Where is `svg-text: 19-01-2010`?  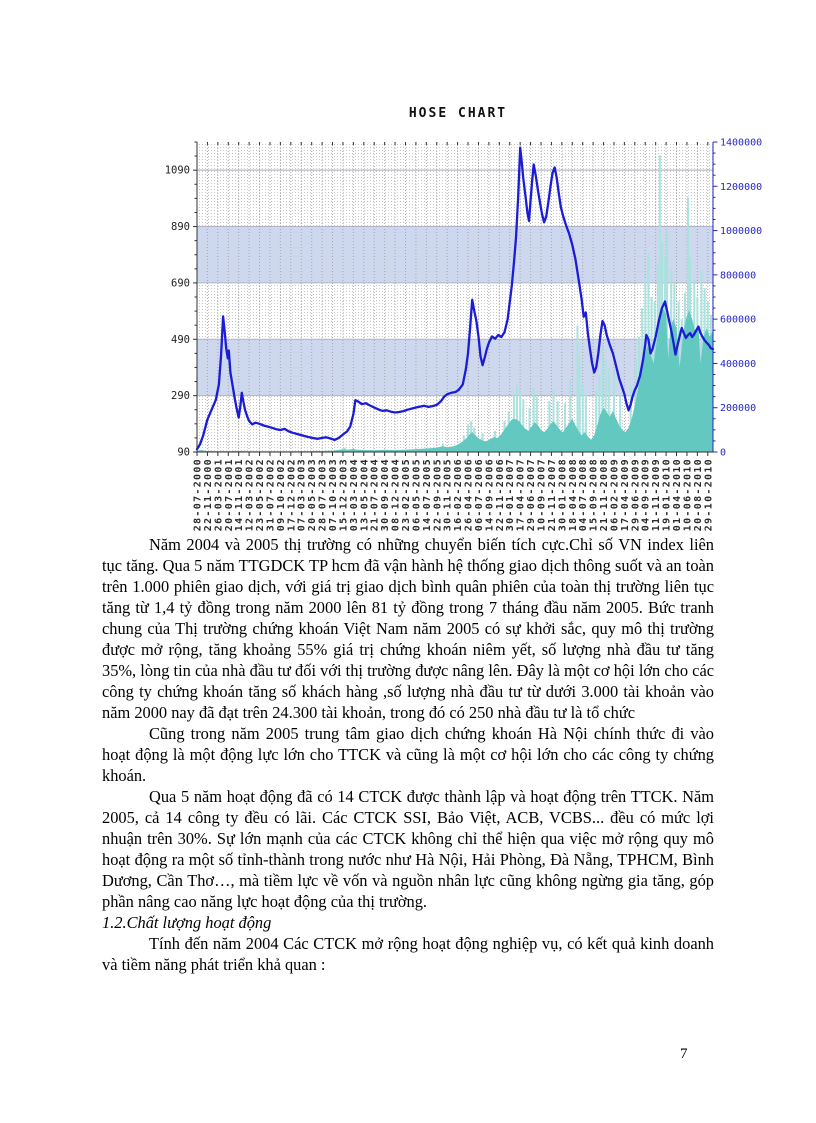
svg-text: 19-01-2010 is located at coordinates (667, 494).